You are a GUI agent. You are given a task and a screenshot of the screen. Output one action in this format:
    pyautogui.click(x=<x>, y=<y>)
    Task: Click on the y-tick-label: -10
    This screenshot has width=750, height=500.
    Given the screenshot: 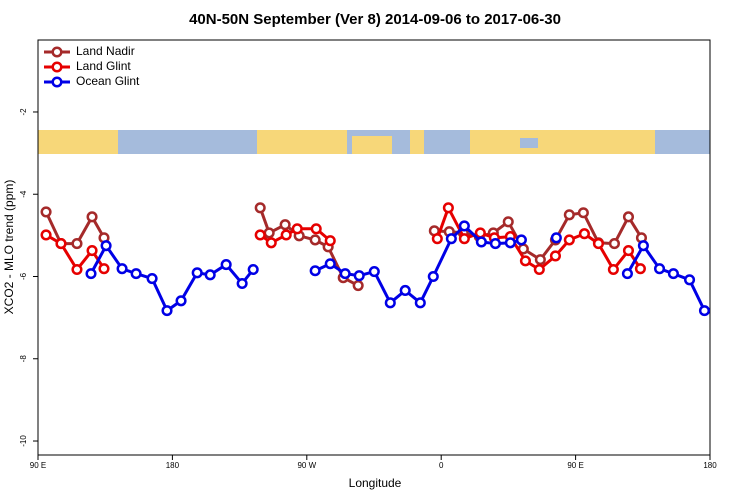 What is the action you would take?
    pyautogui.click(x=23, y=441)
    